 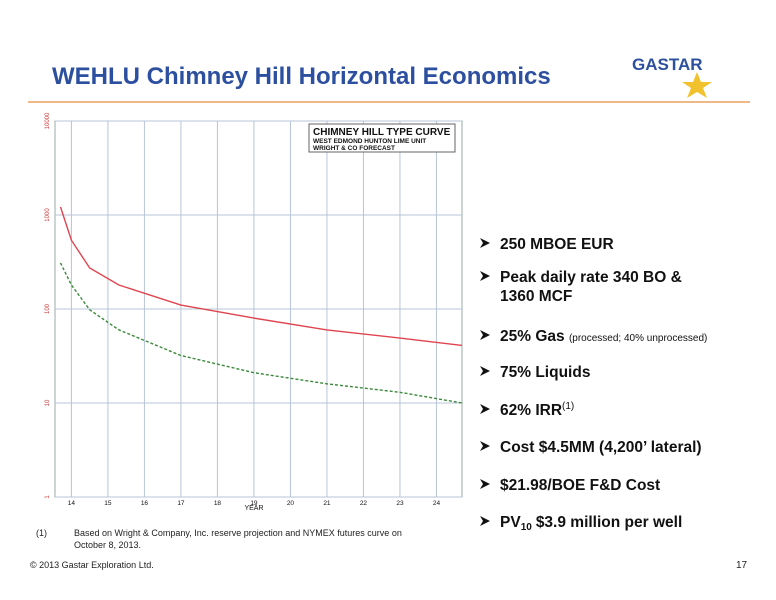 What do you see at coordinates (568, 406) in the screenshot?
I see `bullet-sup: (1)` at bounding box center [568, 406].